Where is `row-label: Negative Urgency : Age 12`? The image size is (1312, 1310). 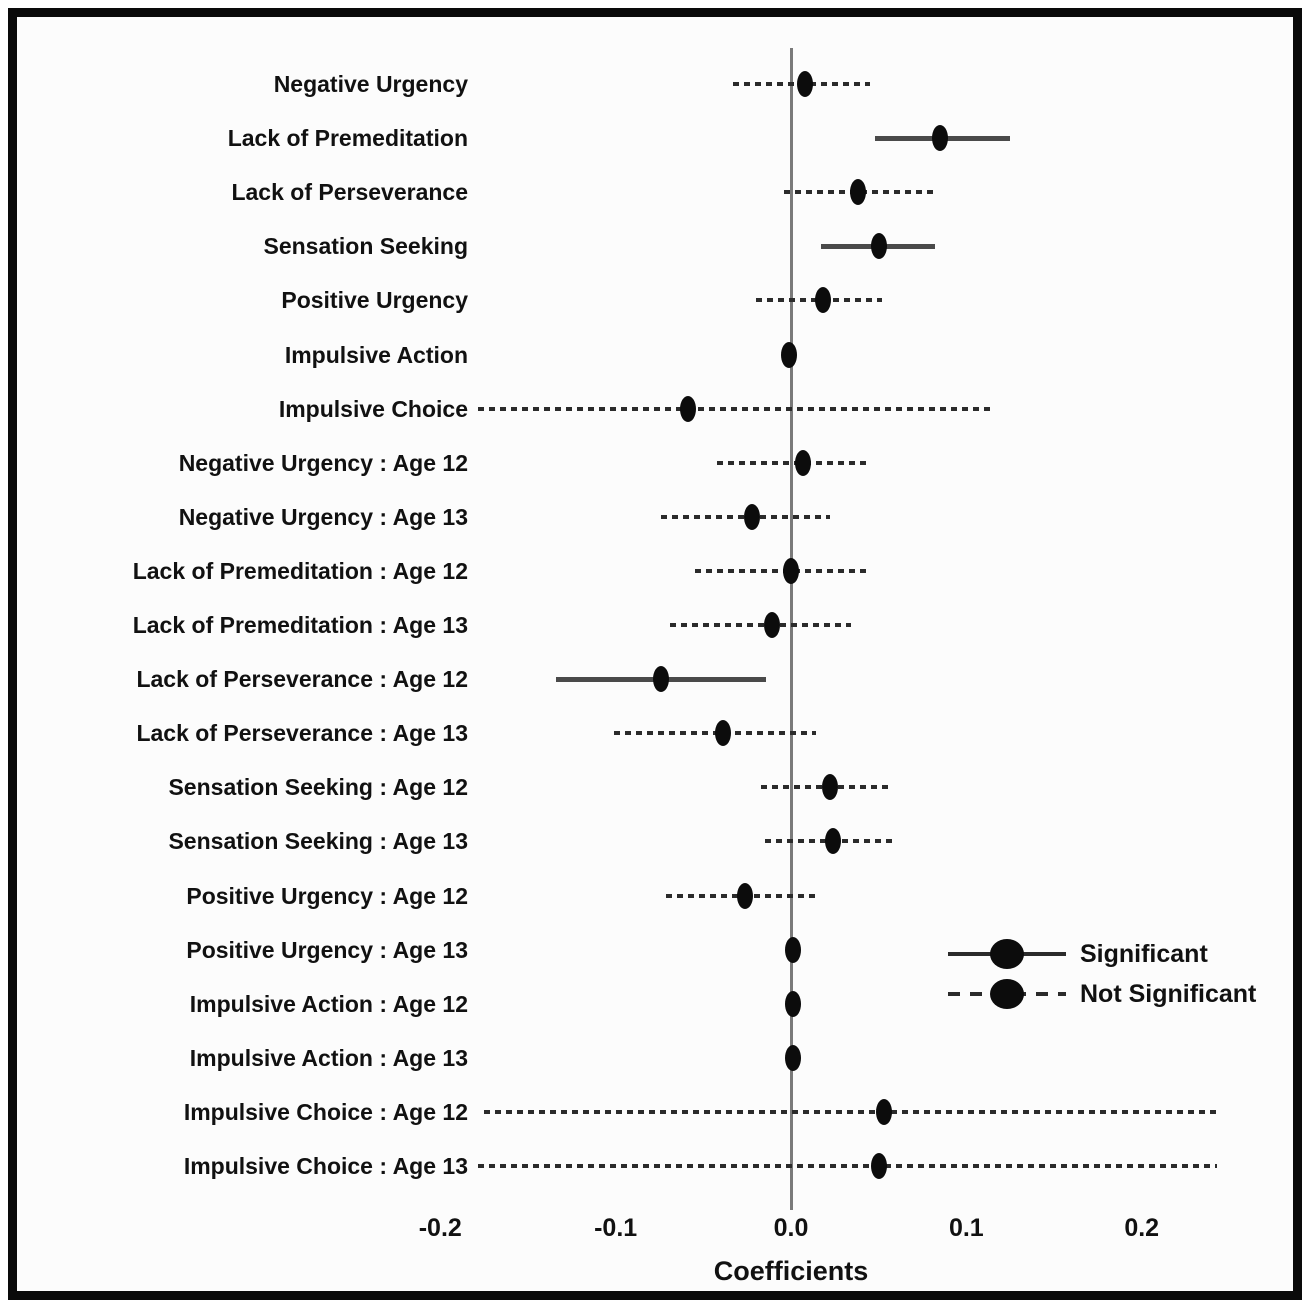
row-label: Negative Urgency : Age 12 is located at coordinates (323, 462).